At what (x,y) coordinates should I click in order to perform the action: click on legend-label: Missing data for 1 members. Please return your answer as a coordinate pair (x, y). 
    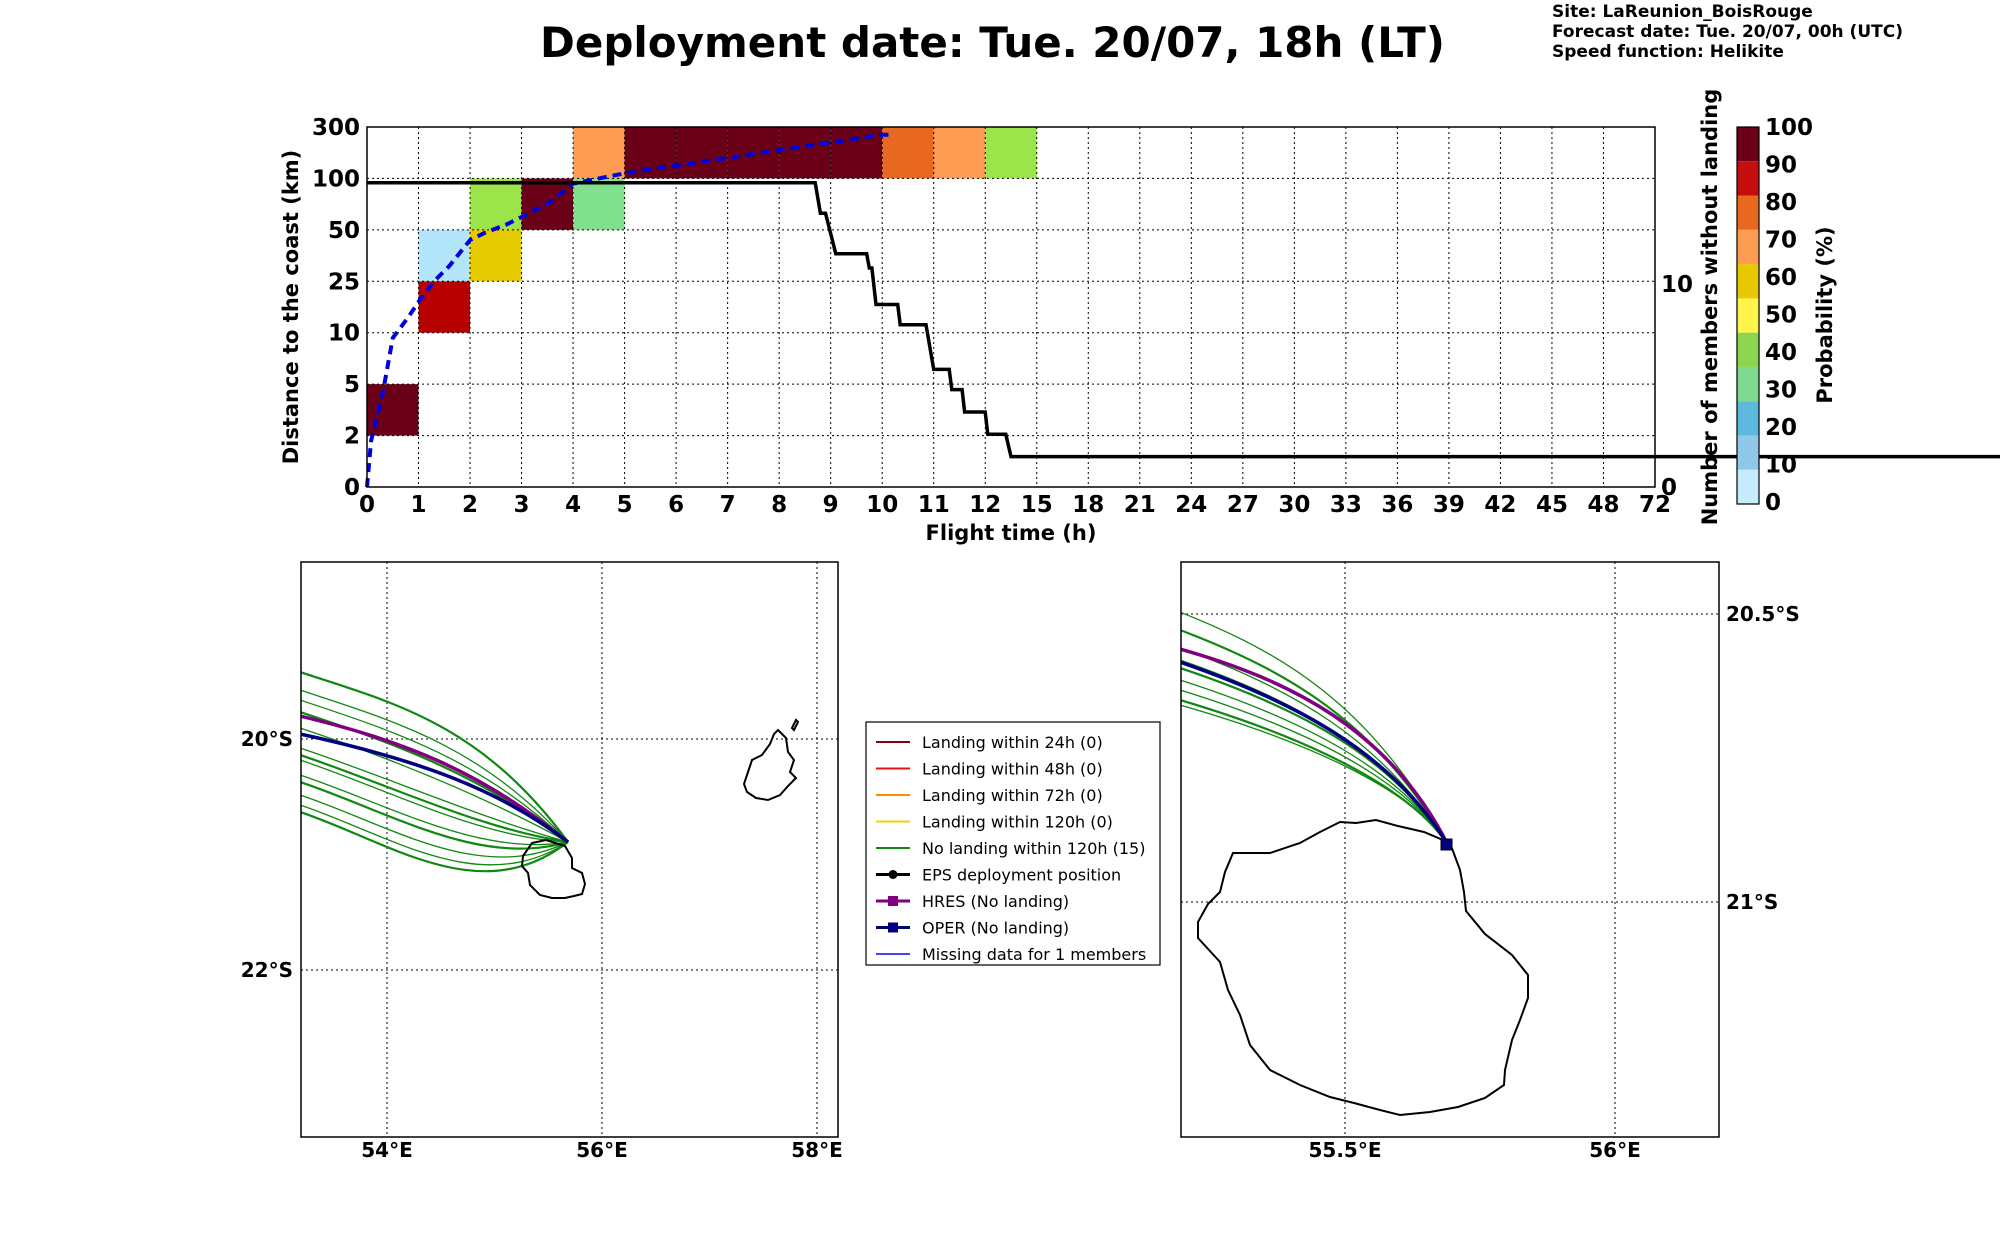
    Looking at the image, I should click on (1034, 954).